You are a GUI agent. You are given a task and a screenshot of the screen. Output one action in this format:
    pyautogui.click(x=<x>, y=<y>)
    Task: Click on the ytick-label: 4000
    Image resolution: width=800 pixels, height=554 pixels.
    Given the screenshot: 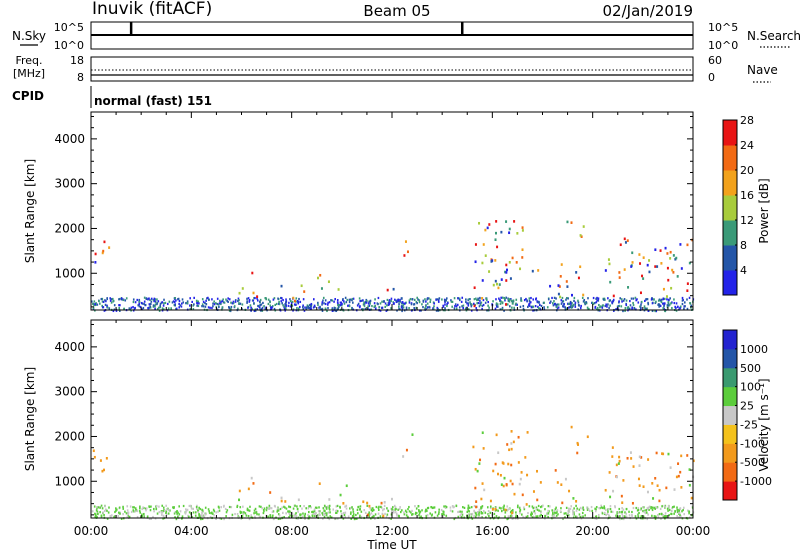 What is the action you would take?
    pyautogui.click(x=69, y=139)
    